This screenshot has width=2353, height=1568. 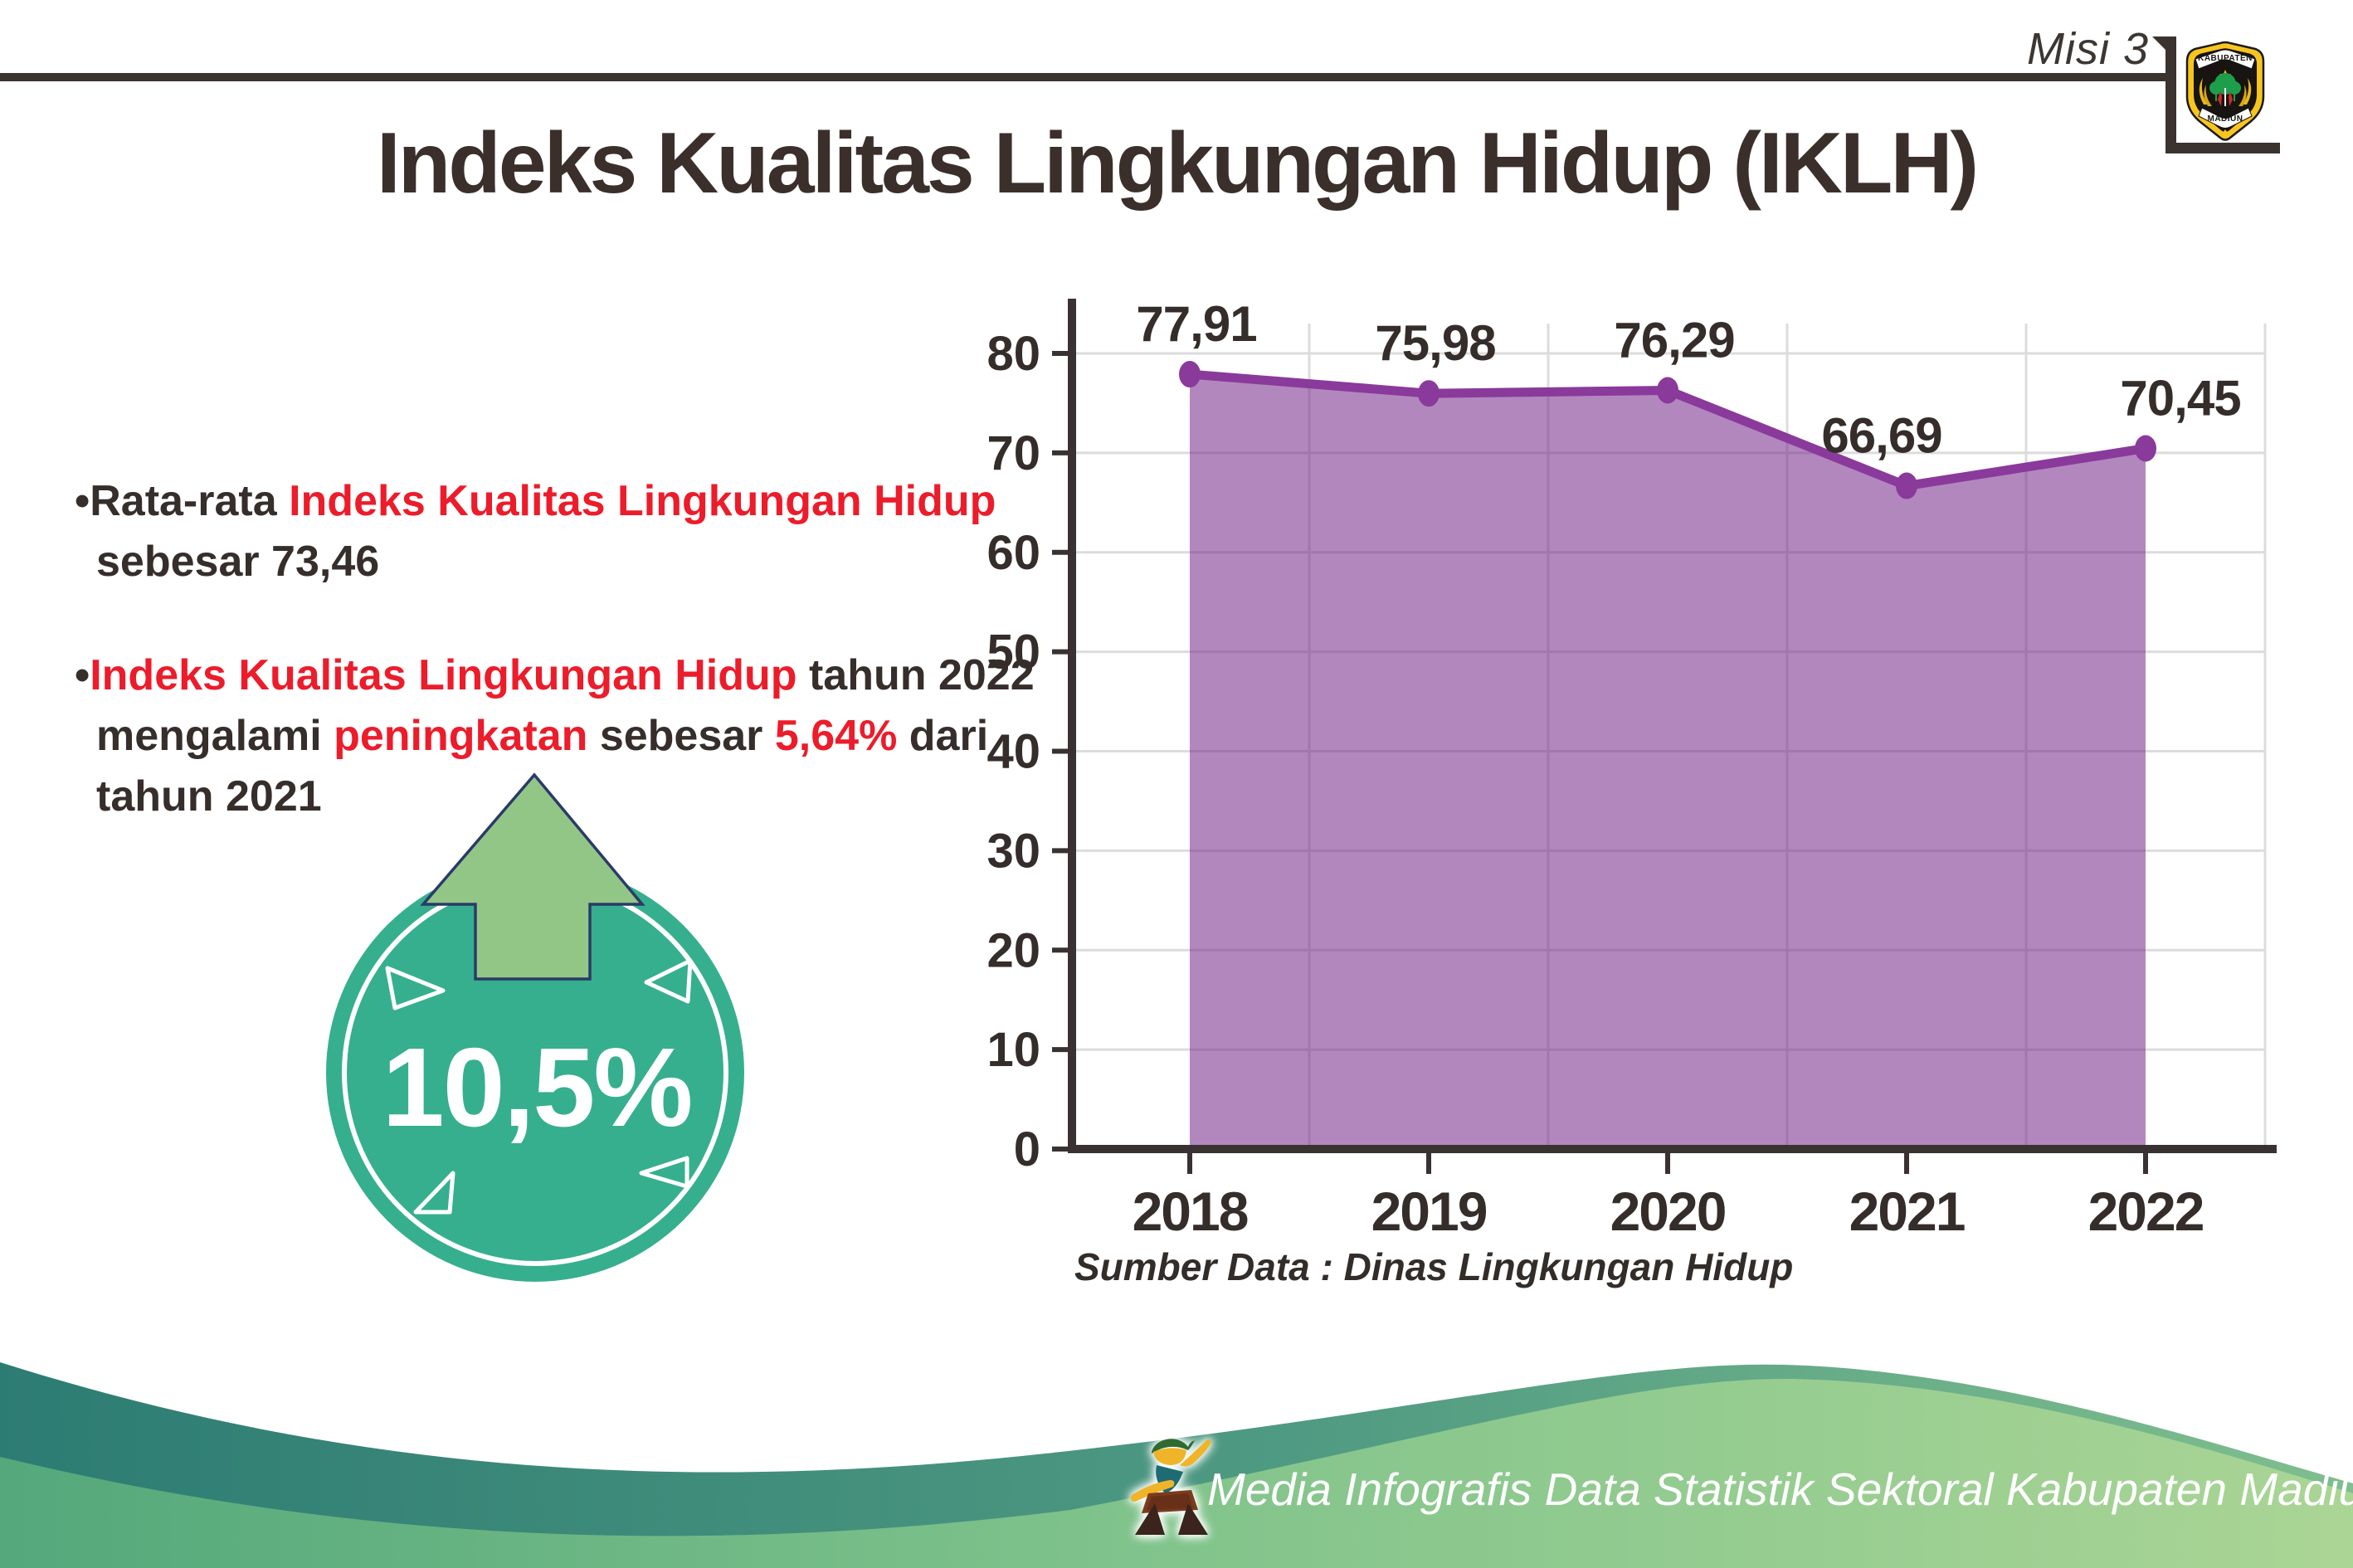 What do you see at coordinates (1429, 1211) in the screenshot?
I see `svg-text: 2019` at bounding box center [1429, 1211].